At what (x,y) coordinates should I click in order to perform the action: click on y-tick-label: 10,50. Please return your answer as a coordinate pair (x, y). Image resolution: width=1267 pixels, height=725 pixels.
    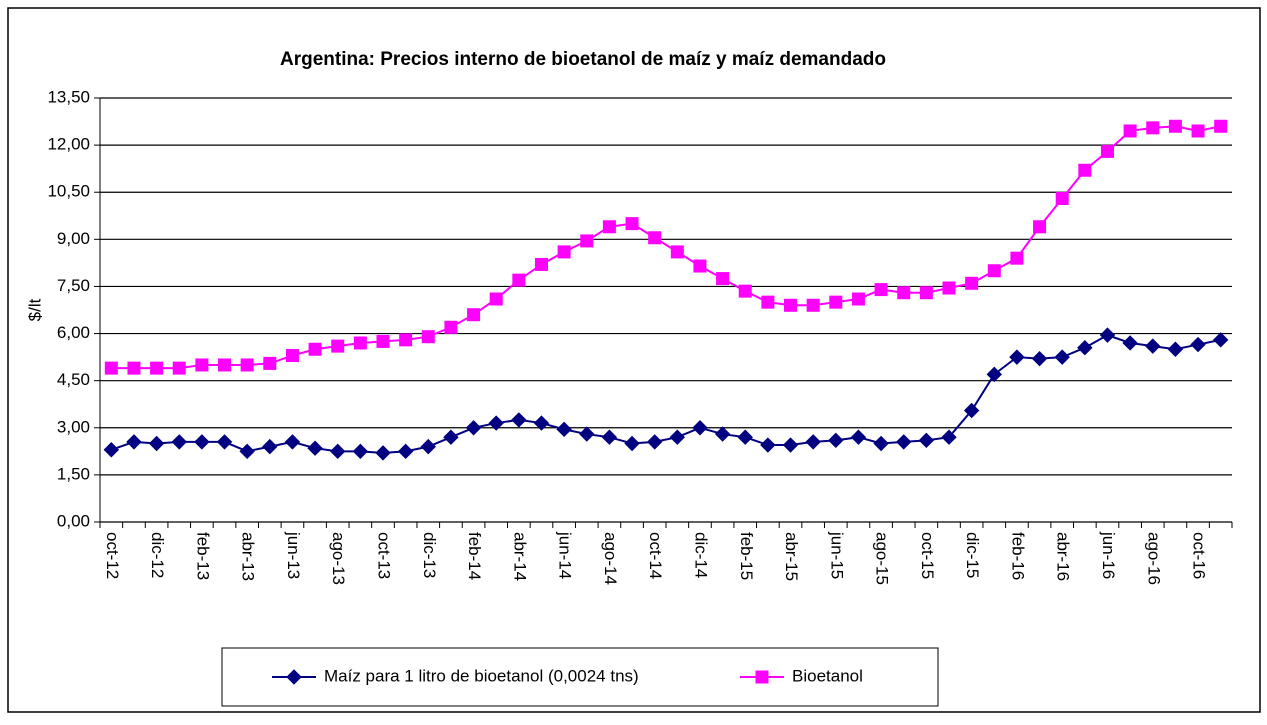
    Looking at the image, I should click on (68, 191).